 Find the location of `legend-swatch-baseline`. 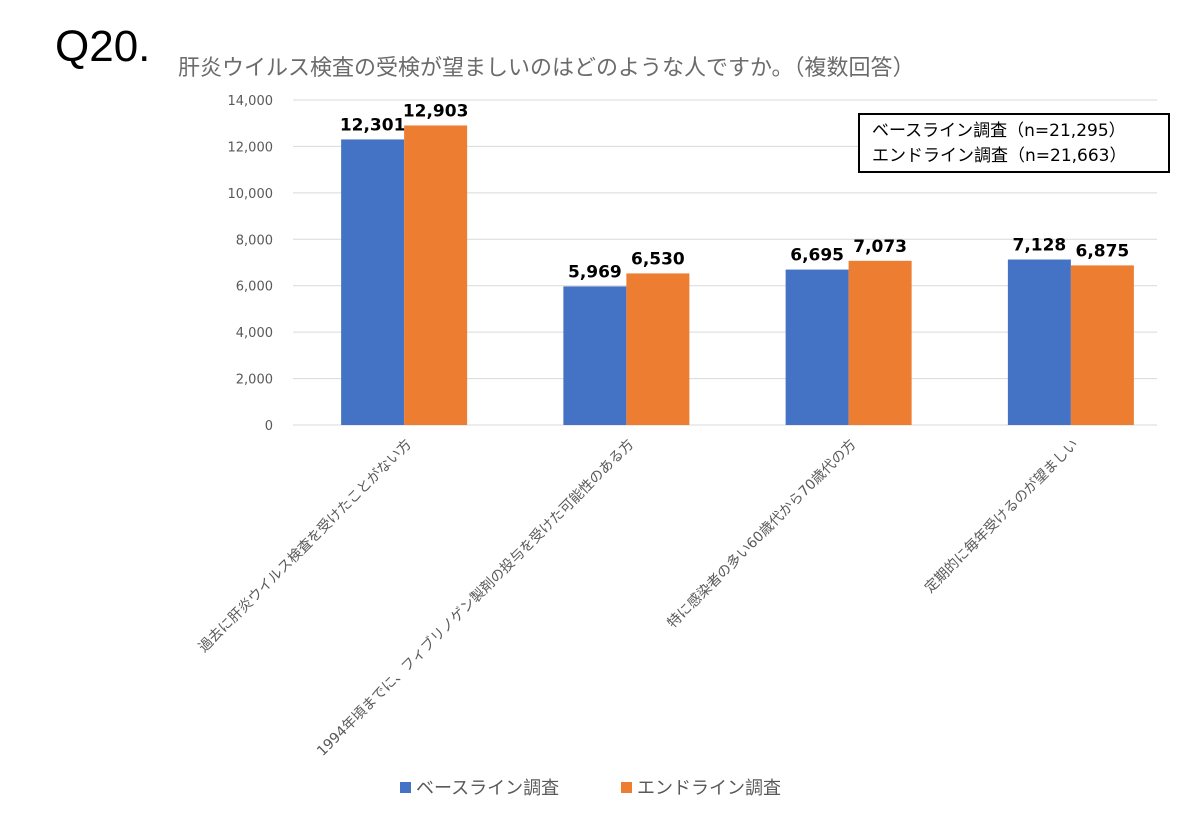

legend-swatch-baseline is located at coordinates (405, 787).